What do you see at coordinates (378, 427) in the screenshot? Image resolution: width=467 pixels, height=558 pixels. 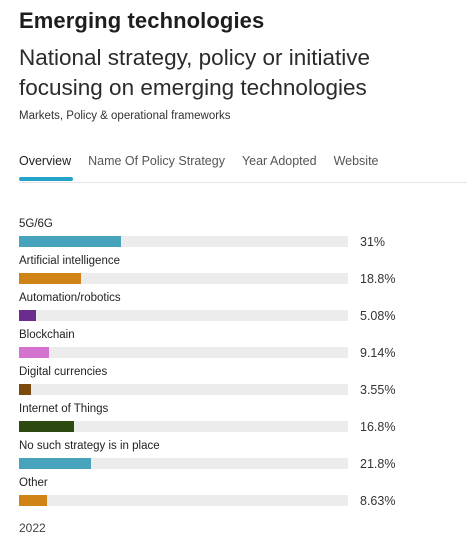 I see `value-label: 16.8%` at bounding box center [378, 427].